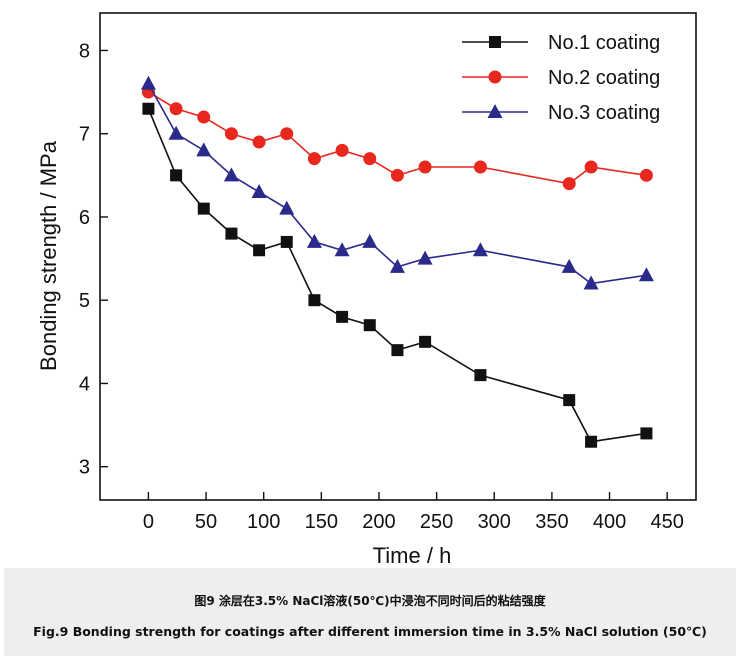 The width and height of the screenshot is (740, 661). What do you see at coordinates (148, 522) in the screenshot?
I see `x-tick-label: 0` at bounding box center [148, 522].